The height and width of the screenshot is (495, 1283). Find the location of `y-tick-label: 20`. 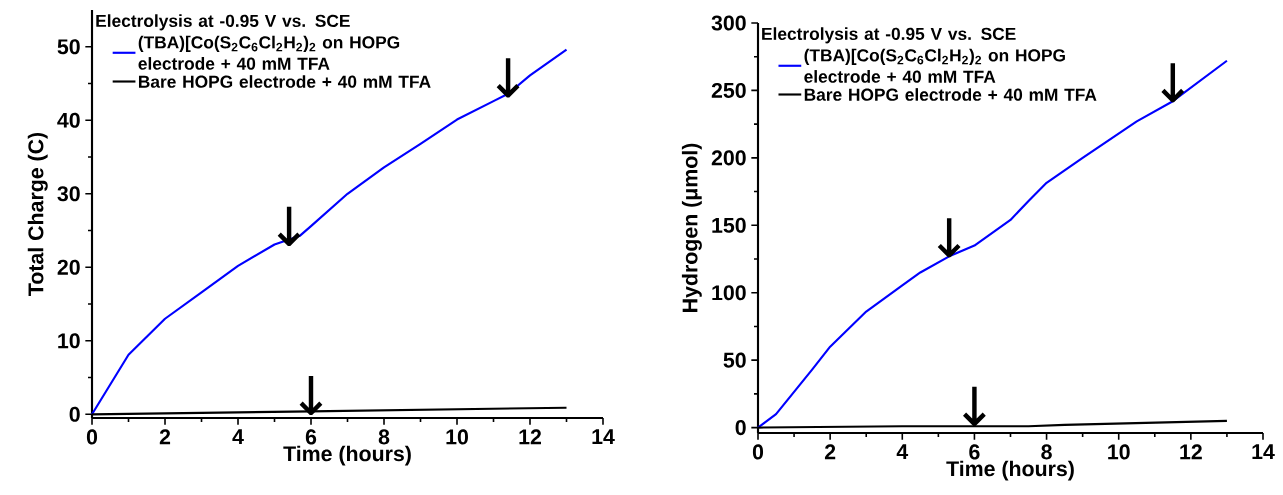

y-tick-label: 20 is located at coordinates (68, 267).